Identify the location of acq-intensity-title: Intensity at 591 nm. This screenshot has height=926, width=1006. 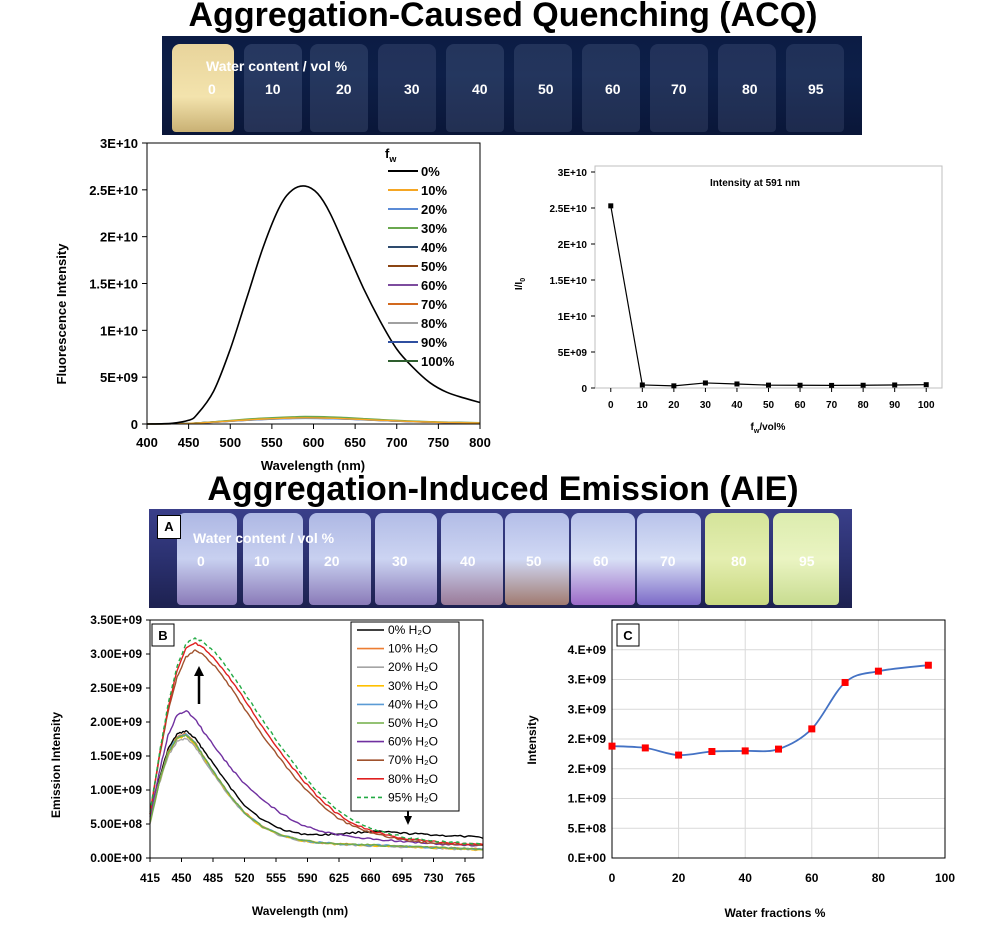
(755, 183).